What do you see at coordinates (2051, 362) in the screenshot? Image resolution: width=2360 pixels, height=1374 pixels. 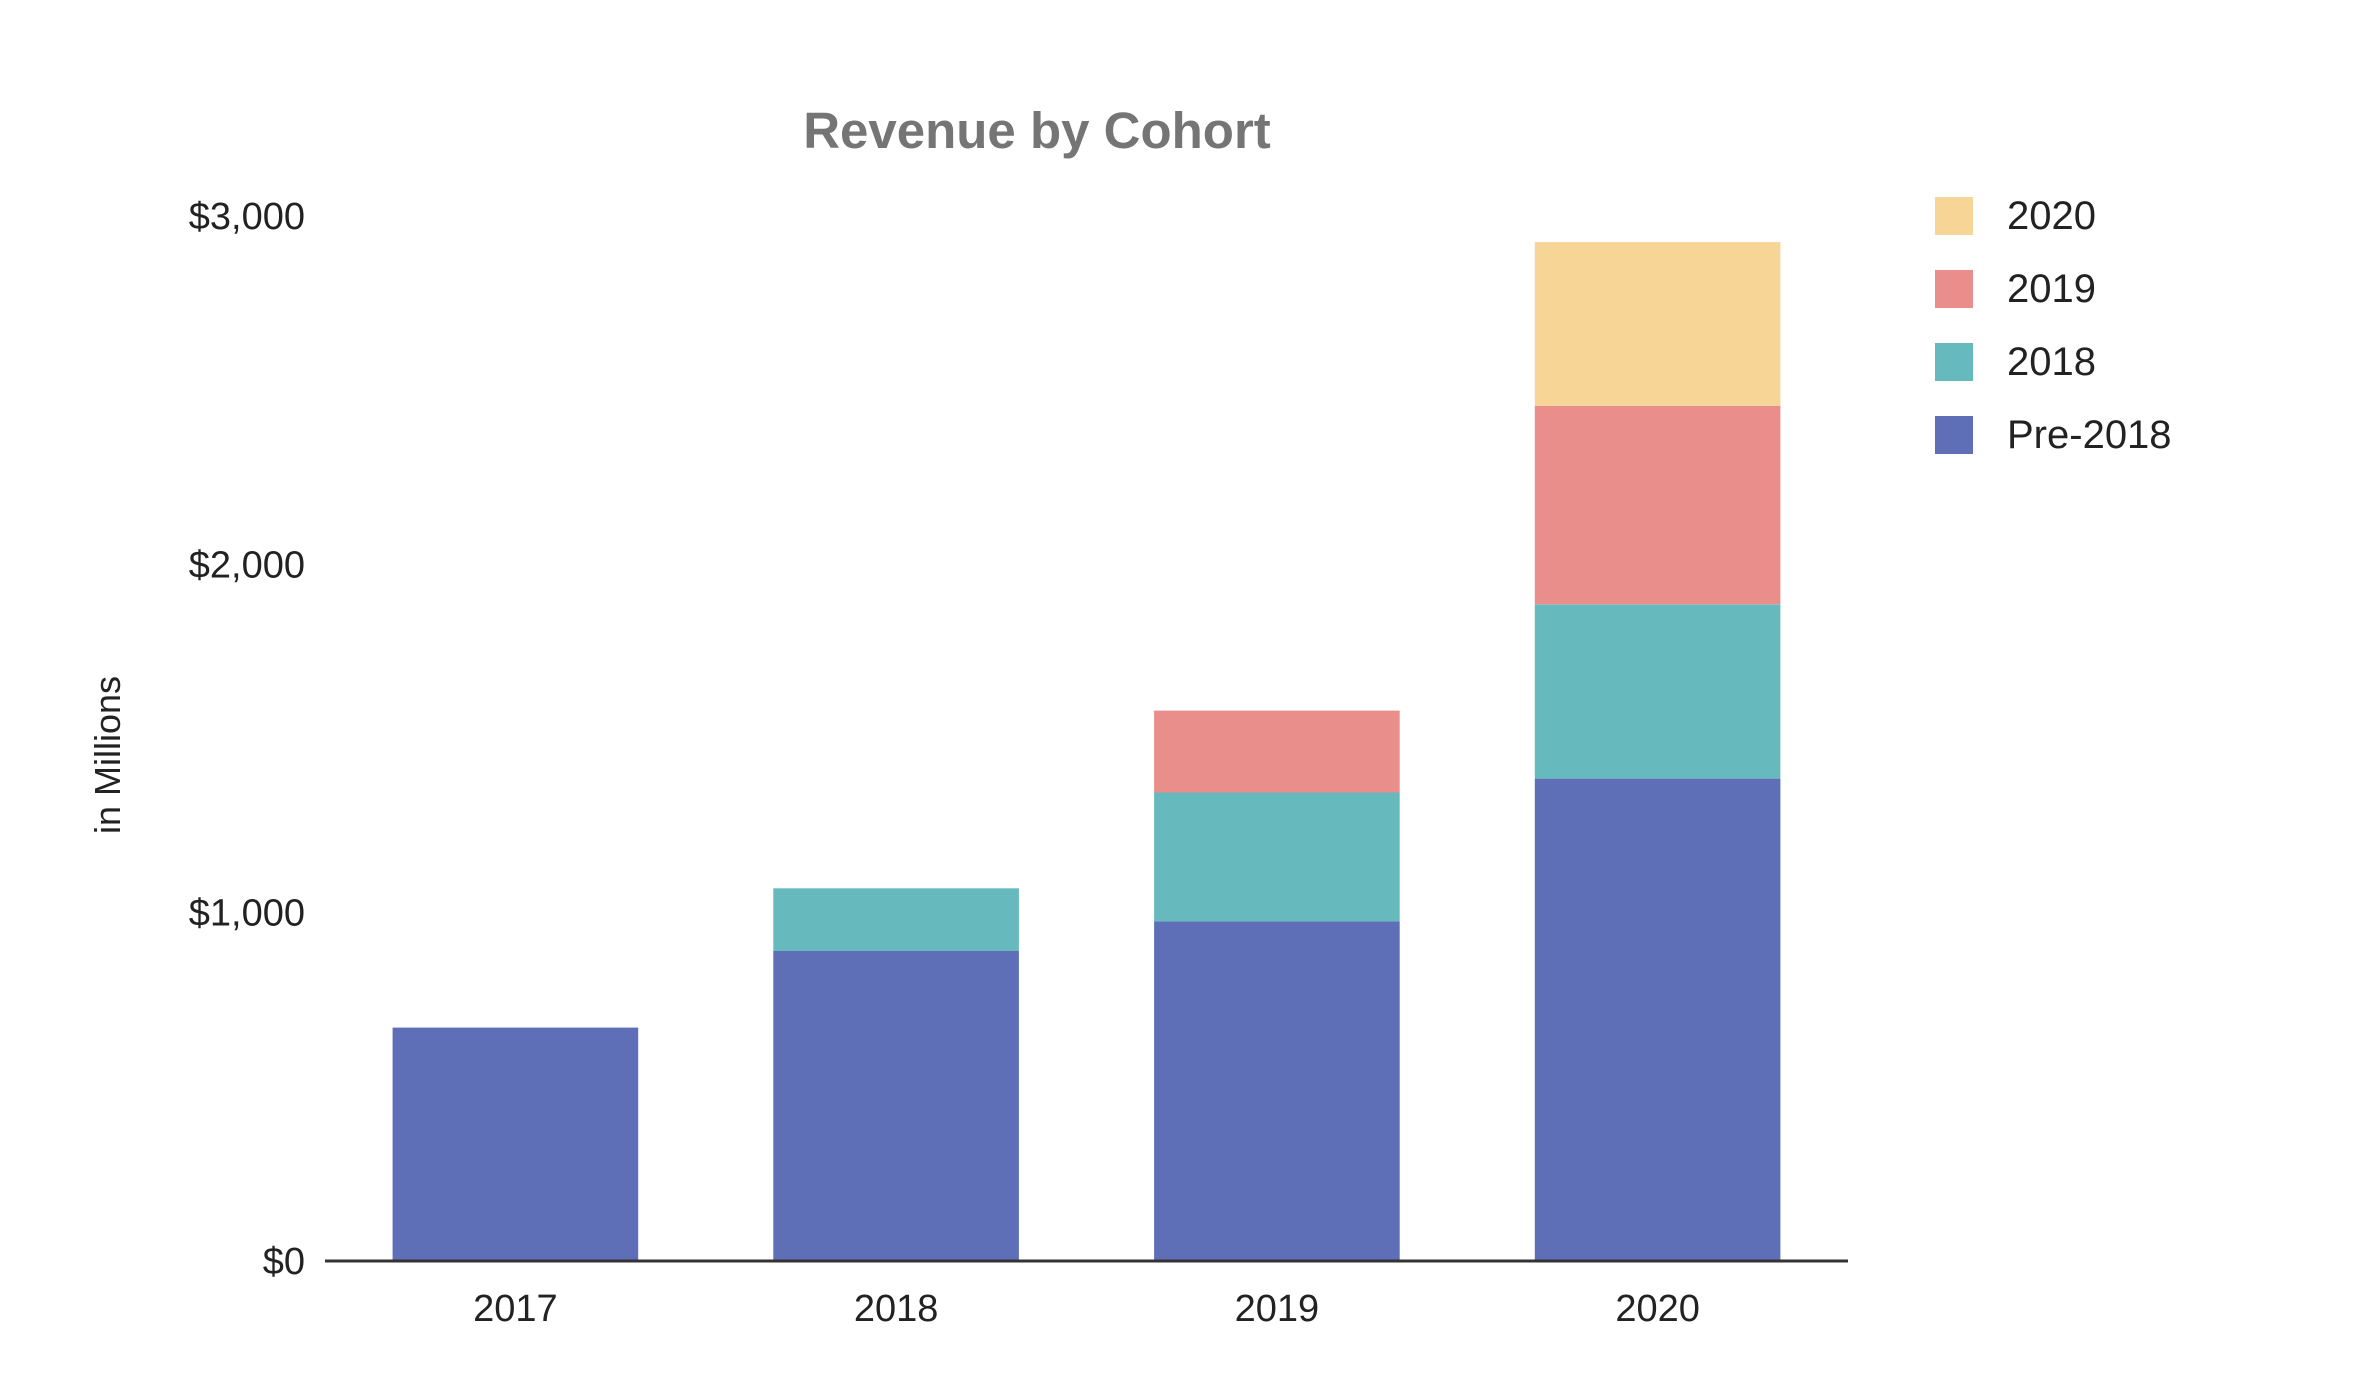 I see `legend-label: 2018` at bounding box center [2051, 362].